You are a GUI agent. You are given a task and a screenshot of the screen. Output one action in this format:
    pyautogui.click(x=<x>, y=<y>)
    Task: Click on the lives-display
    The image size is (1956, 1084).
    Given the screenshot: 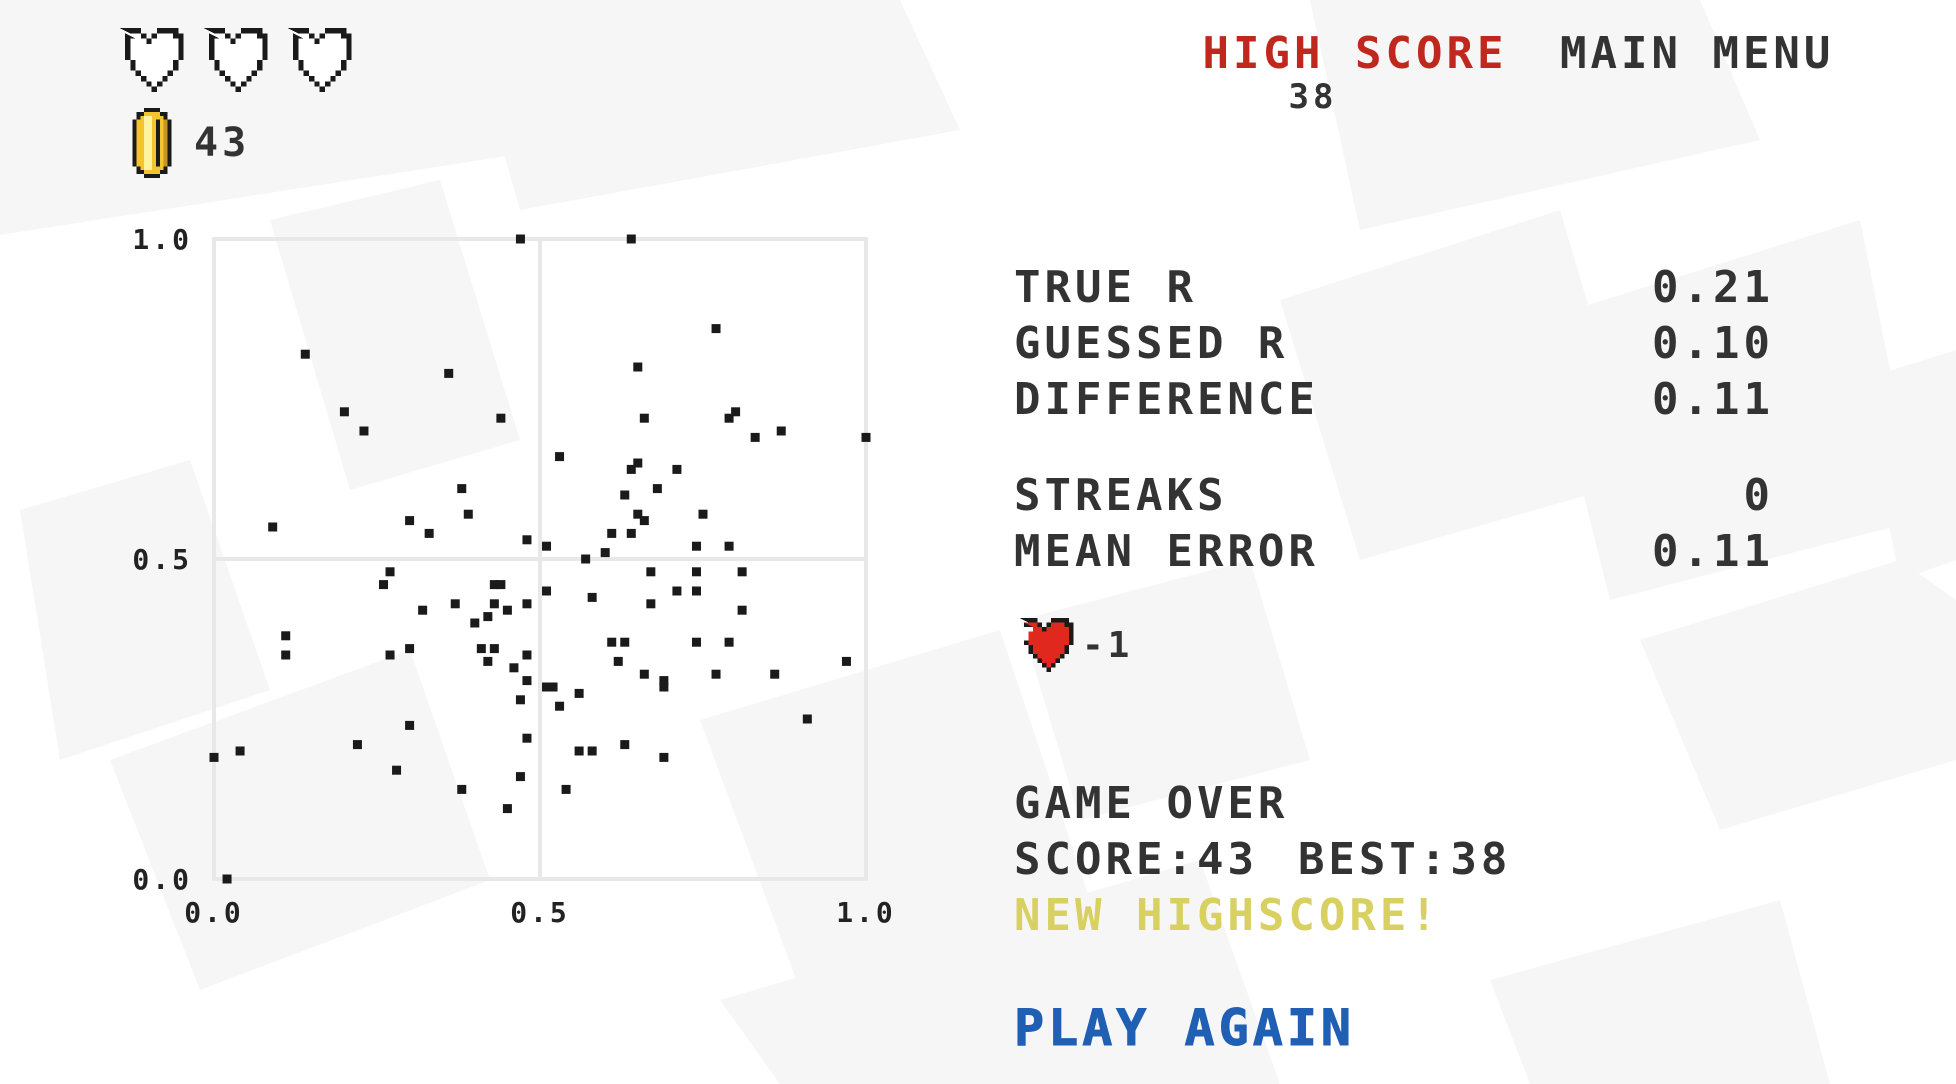 What is the action you would take?
    pyautogui.click(x=233, y=60)
    